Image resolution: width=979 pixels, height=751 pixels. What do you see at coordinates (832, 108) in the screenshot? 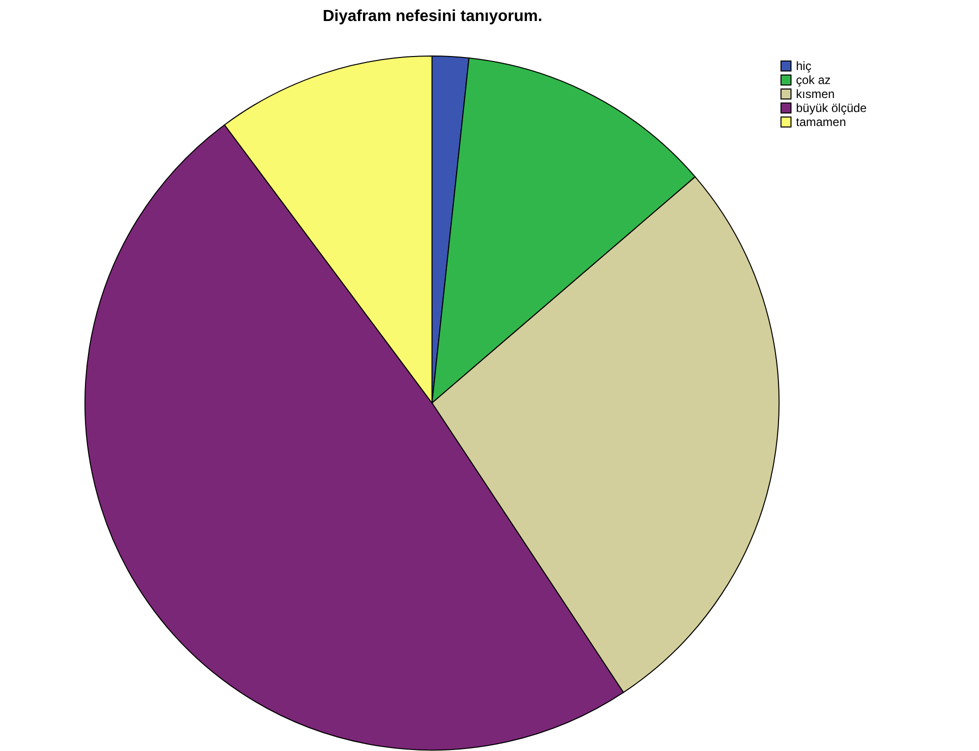
I see `legend-label: büyük ölçüde` at bounding box center [832, 108].